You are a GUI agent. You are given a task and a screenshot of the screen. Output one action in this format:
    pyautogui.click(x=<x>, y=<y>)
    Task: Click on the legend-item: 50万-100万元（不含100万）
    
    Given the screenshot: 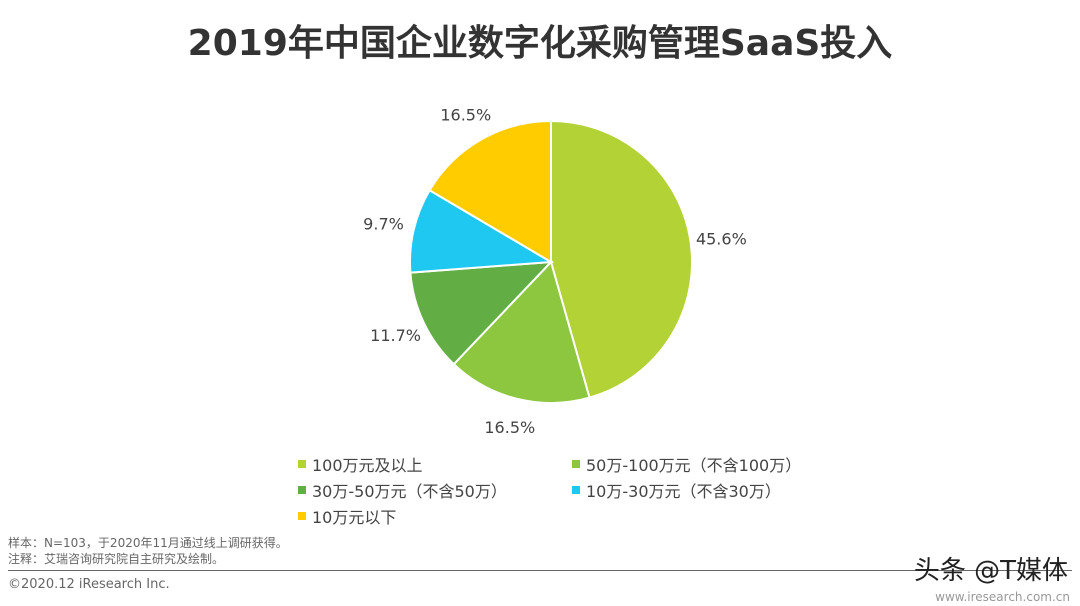 What is the action you would take?
    pyautogui.click(x=686, y=464)
    